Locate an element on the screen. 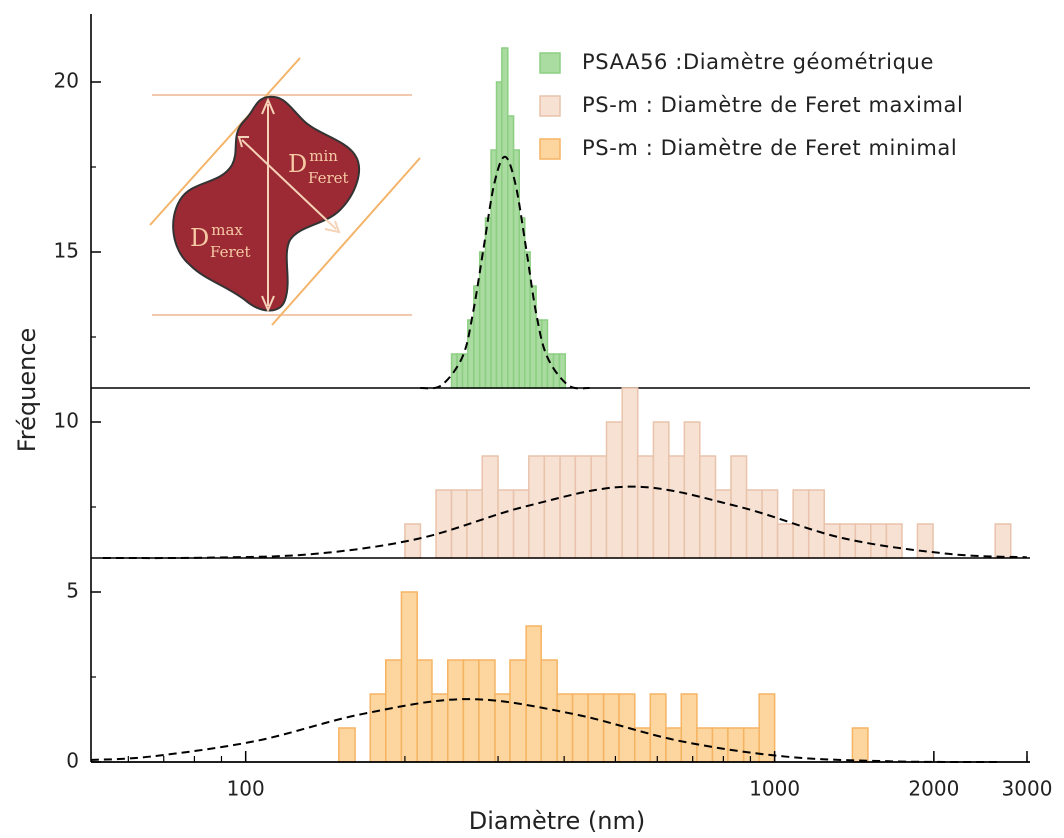 This screenshot has height=838, width=1064. inset-arrow is located at coordinates (289, 184).